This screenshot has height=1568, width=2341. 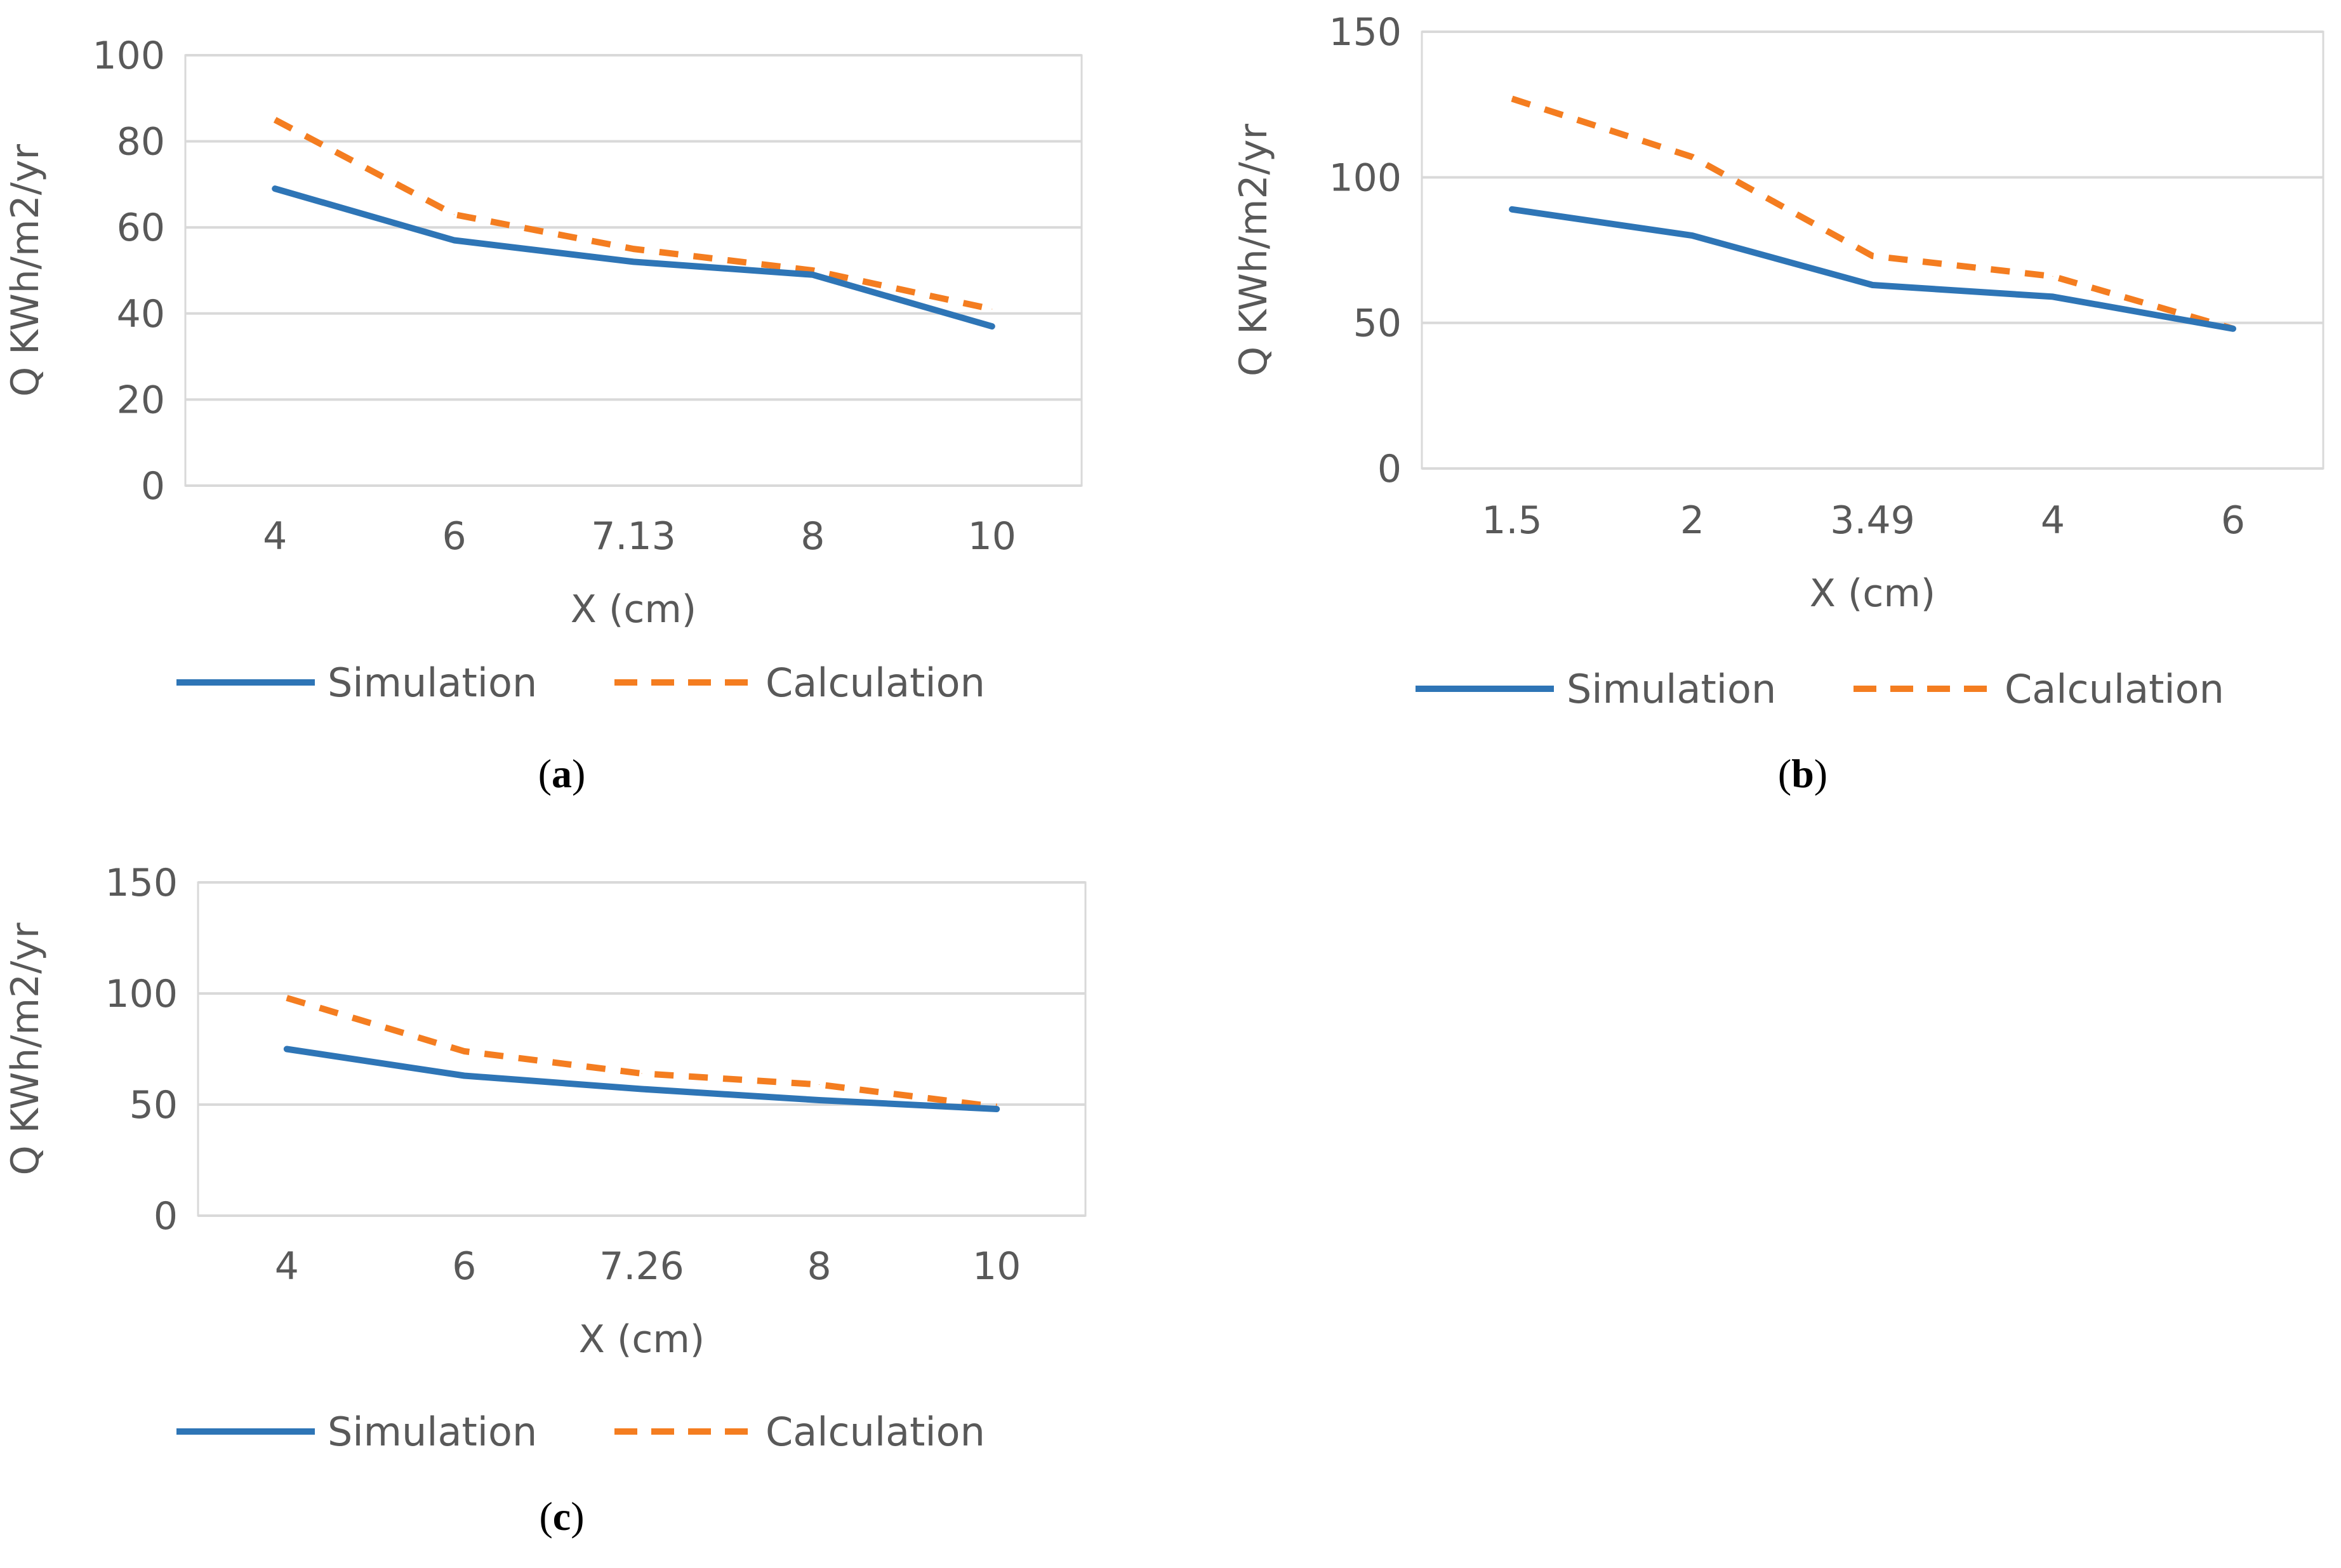 I want to click on caption-letter: a, so click(x=562, y=773).